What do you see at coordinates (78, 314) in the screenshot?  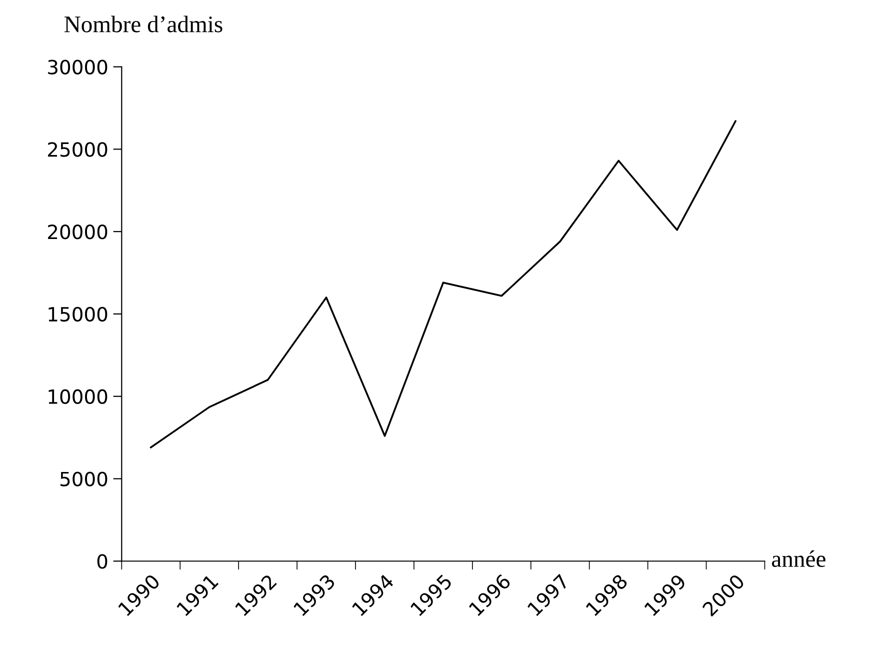 I see `y-tick-label: 15000` at bounding box center [78, 314].